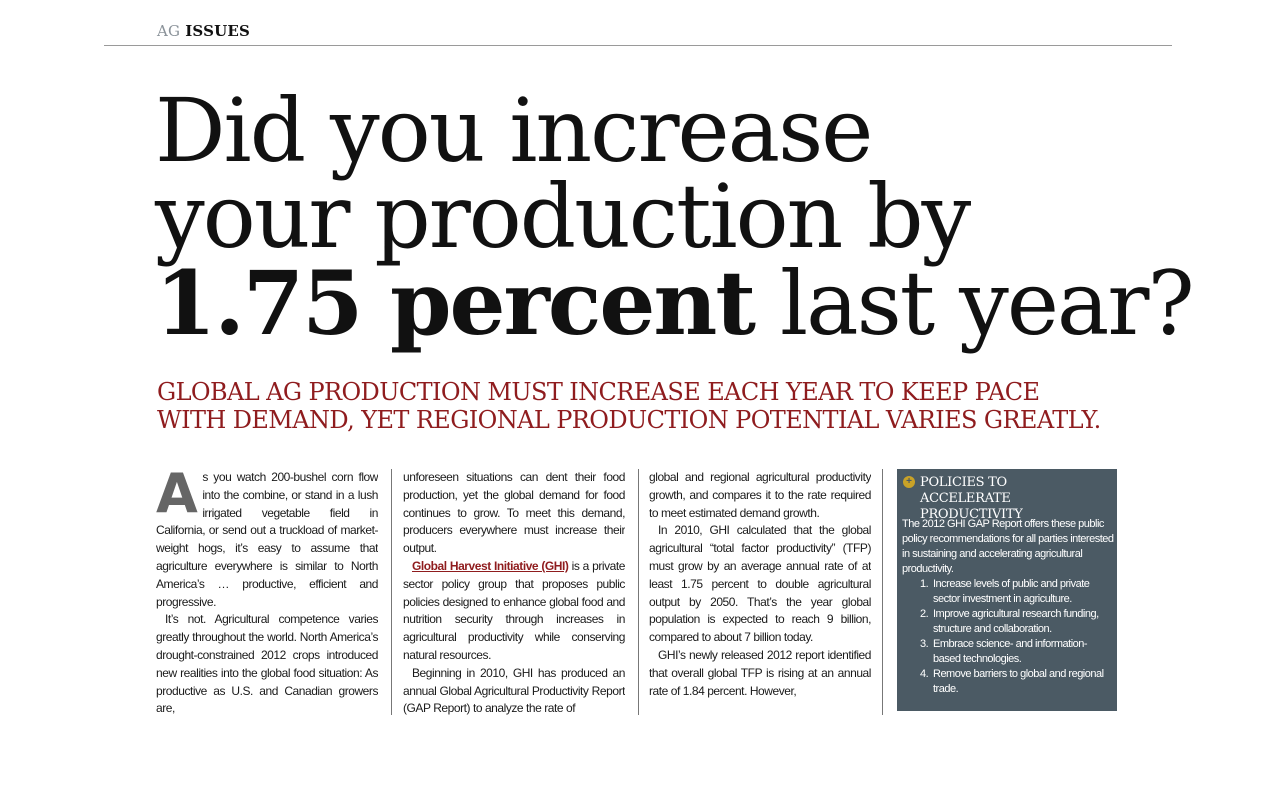  What do you see at coordinates (490, 565) in the screenshot?
I see `ghi-link: Global Harvest Initiative (GHI)` at bounding box center [490, 565].